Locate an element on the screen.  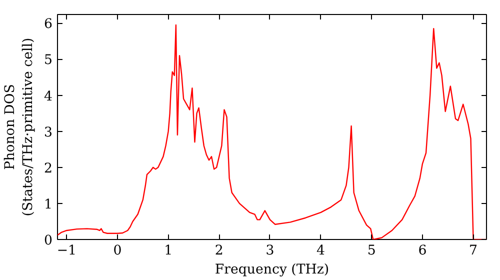
x-tick-label: 2 is located at coordinates (219, 251).